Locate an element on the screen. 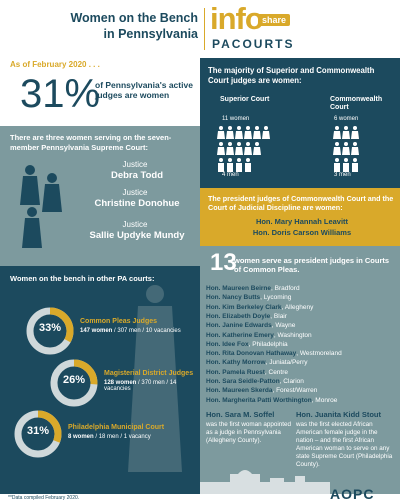 The image size is (400, 504). superior-court-label: Superior Court is located at coordinates (245, 99).